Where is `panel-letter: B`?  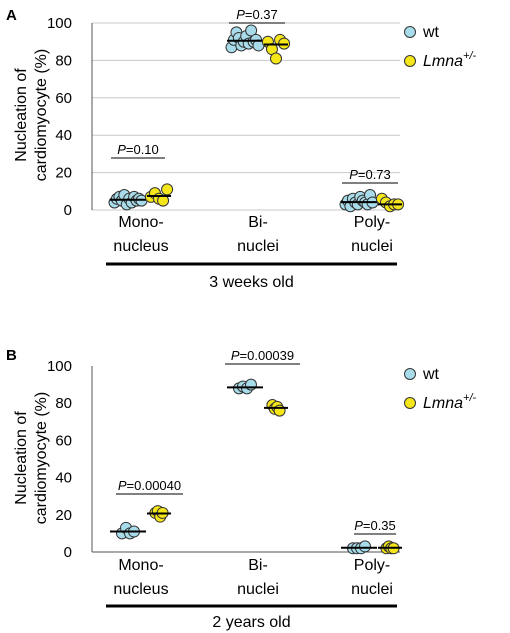
panel-letter: B is located at coordinates (11, 355).